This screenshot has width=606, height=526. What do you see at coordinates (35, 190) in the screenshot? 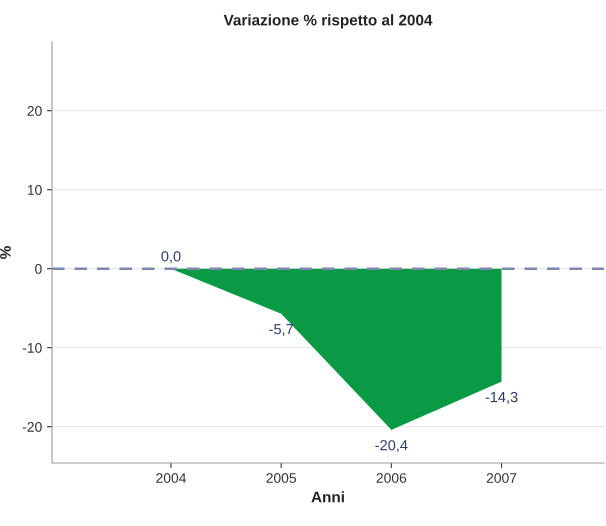
I see `y-tick-label: 10` at bounding box center [35, 190].